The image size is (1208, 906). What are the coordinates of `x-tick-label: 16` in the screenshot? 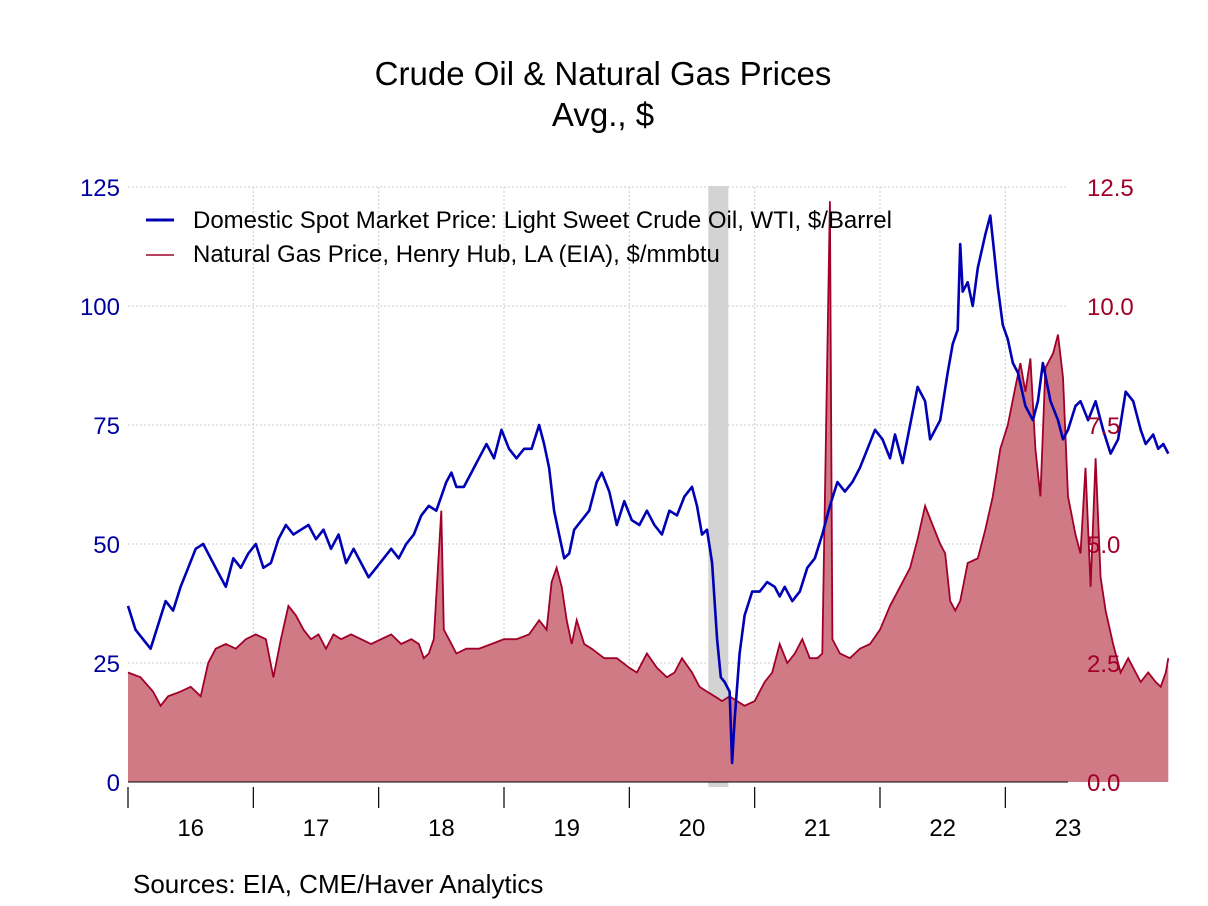 It's located at (190, 828).